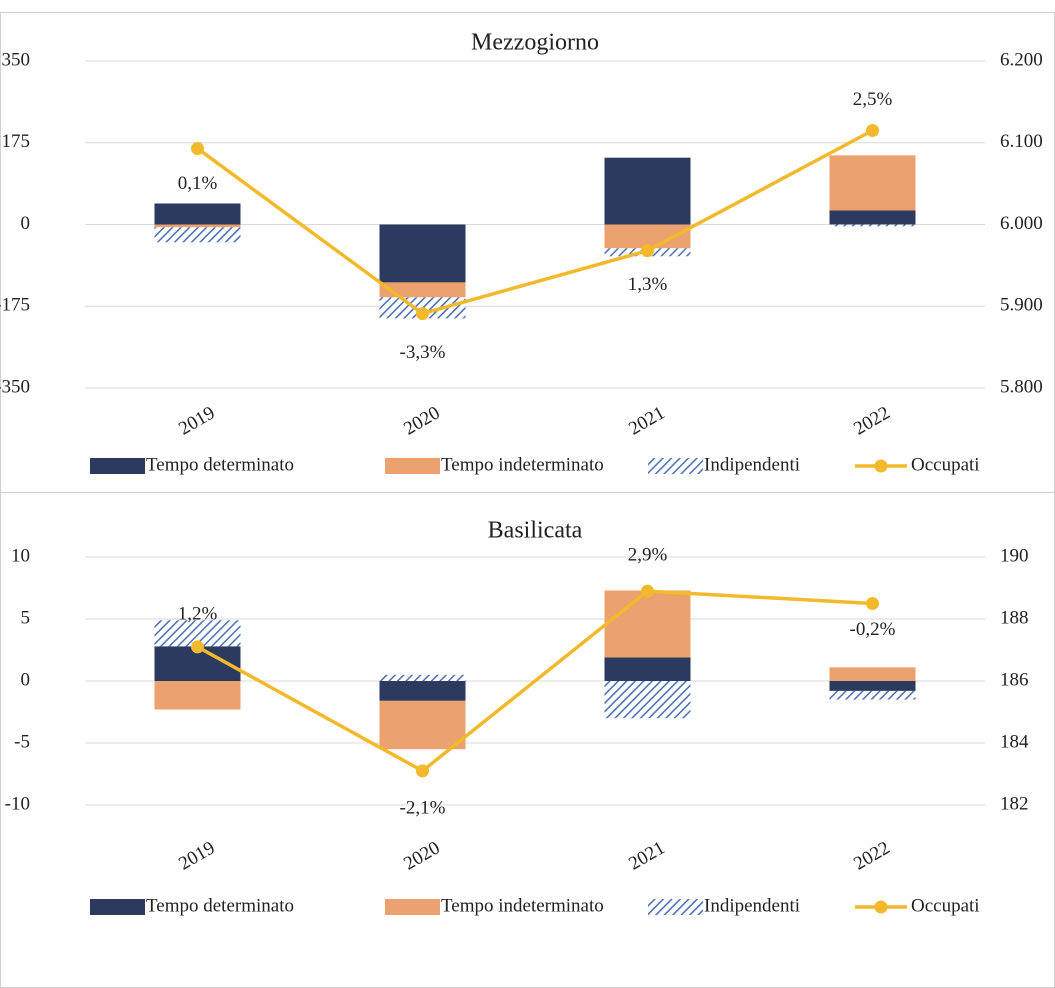 The width and height of the screenshot is (1055, 988). I want to click on chart-title: Basilicata, so click(535, 531).